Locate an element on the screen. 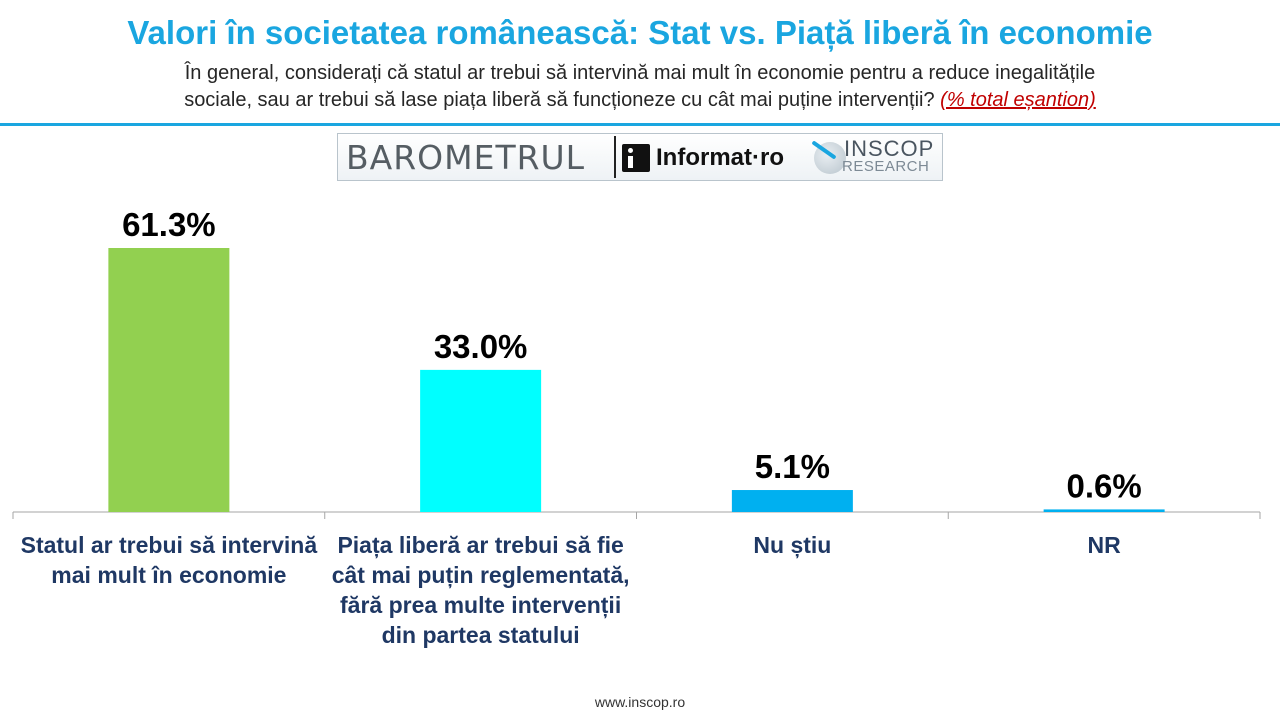 Image resolution: width=1280 pixels, height=720 pixels. logo-separator is located at coordinates (615, 157).